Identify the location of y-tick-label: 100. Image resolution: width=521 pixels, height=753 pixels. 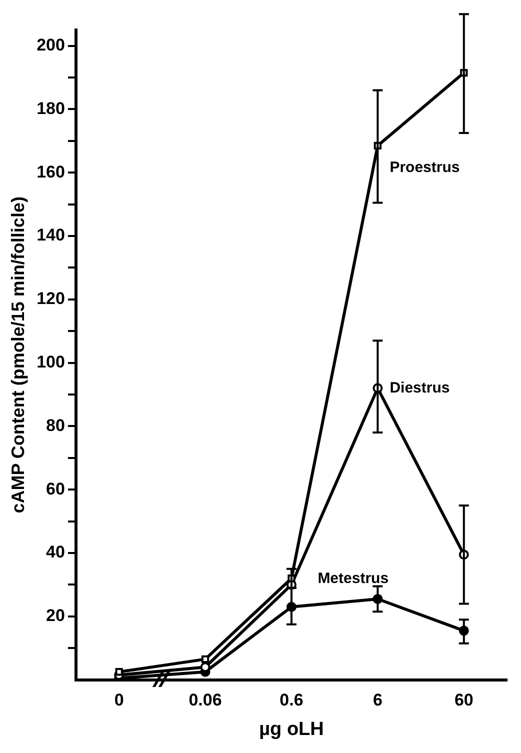
(50, 362).